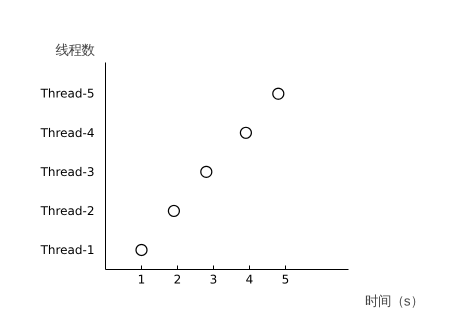 The image size is (459, 319). I want to click on y-tick-label: Thread-2, so click(67, 211).